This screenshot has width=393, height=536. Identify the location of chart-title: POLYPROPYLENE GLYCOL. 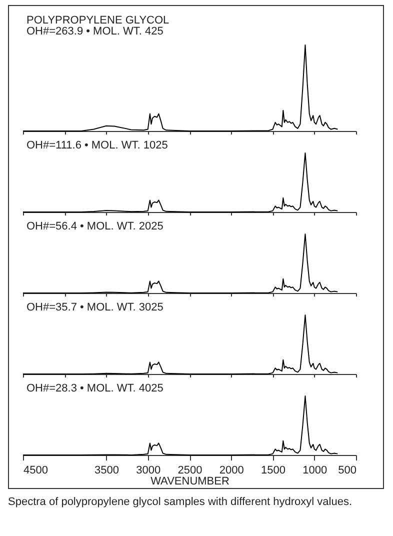
(98, 20).